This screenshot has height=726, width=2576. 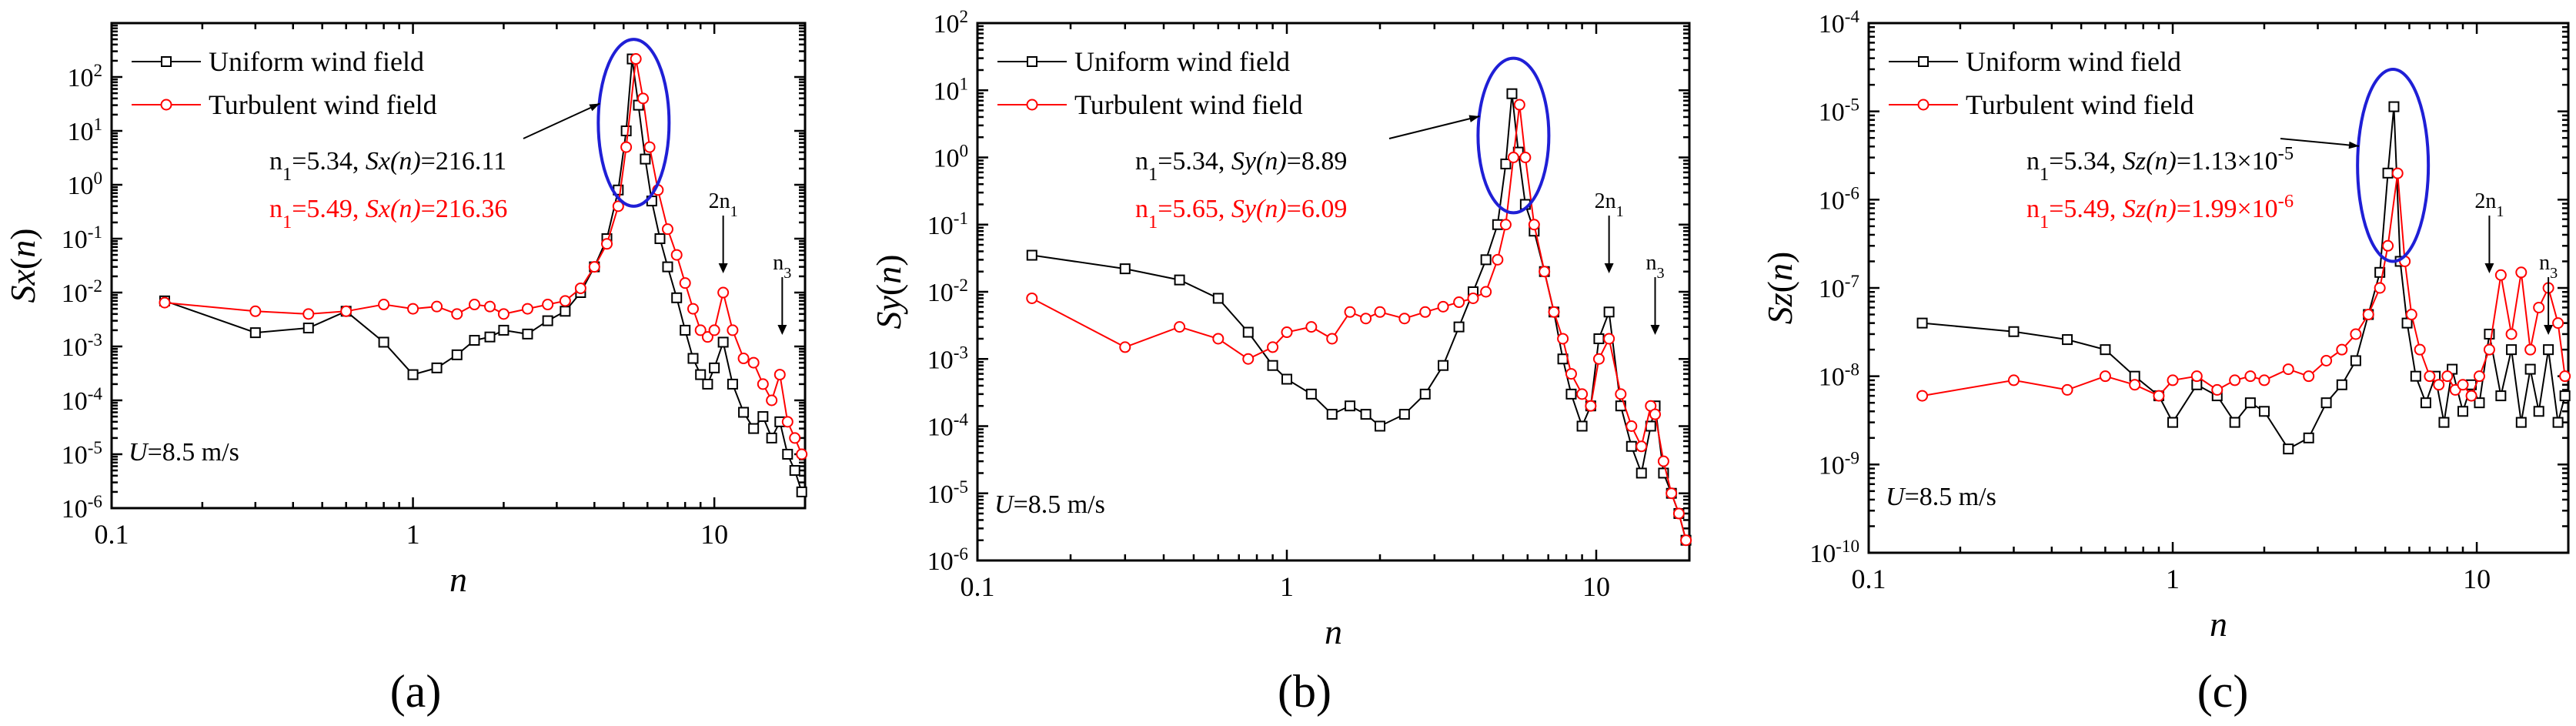 I want to click on uniform-peak-annotation: n1=5.34, Sy(n)=8.89, so click(x=1241, y=166).